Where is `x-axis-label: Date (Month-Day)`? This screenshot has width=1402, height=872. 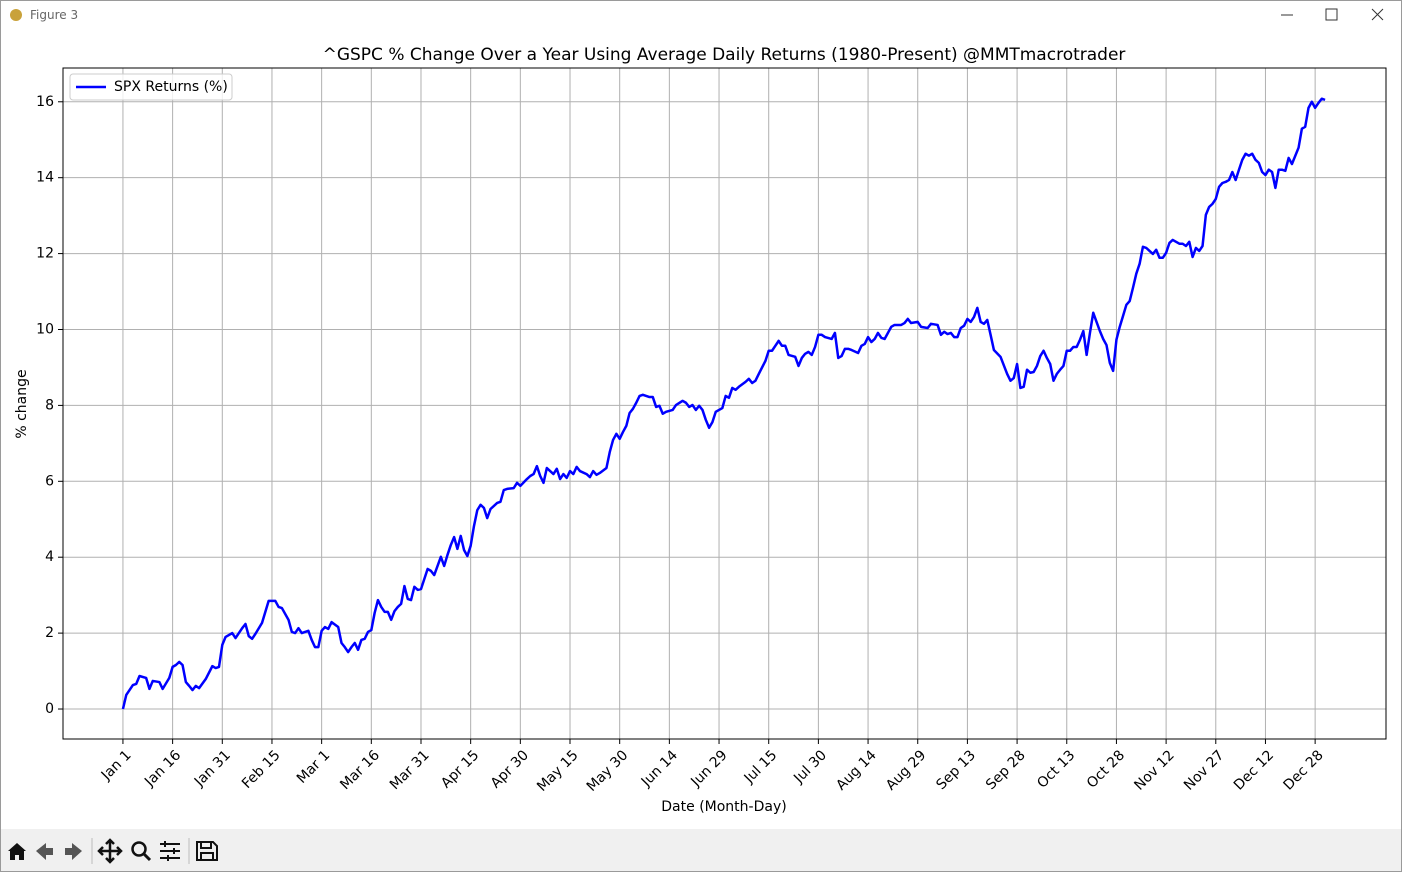 x-axis-label: Date (Month-Day) is located at coordinates (723, 807).